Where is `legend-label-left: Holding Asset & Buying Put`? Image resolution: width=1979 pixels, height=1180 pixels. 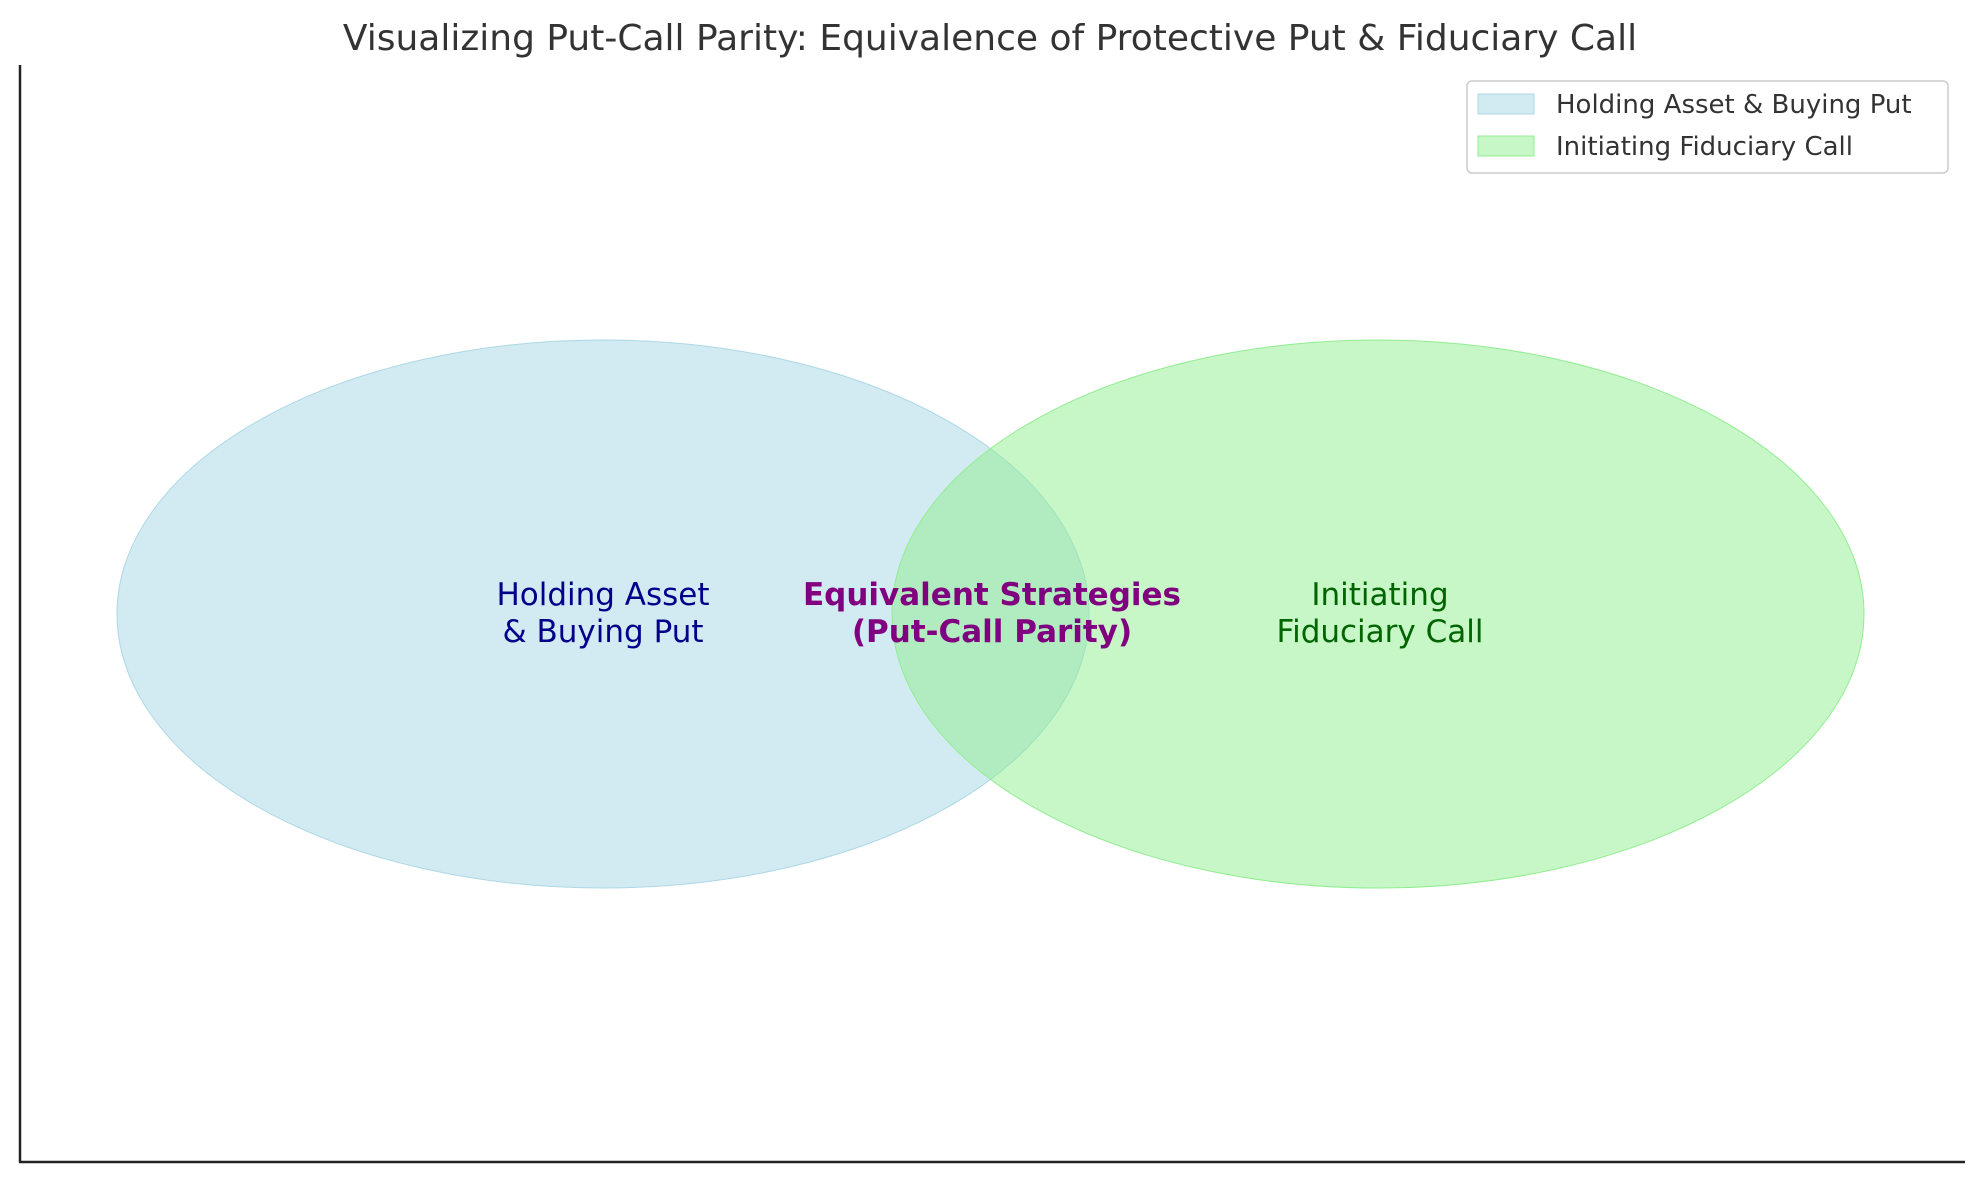 legend-label-left: Holding Asset & Buying Put is located at coordinates (1734, 105).